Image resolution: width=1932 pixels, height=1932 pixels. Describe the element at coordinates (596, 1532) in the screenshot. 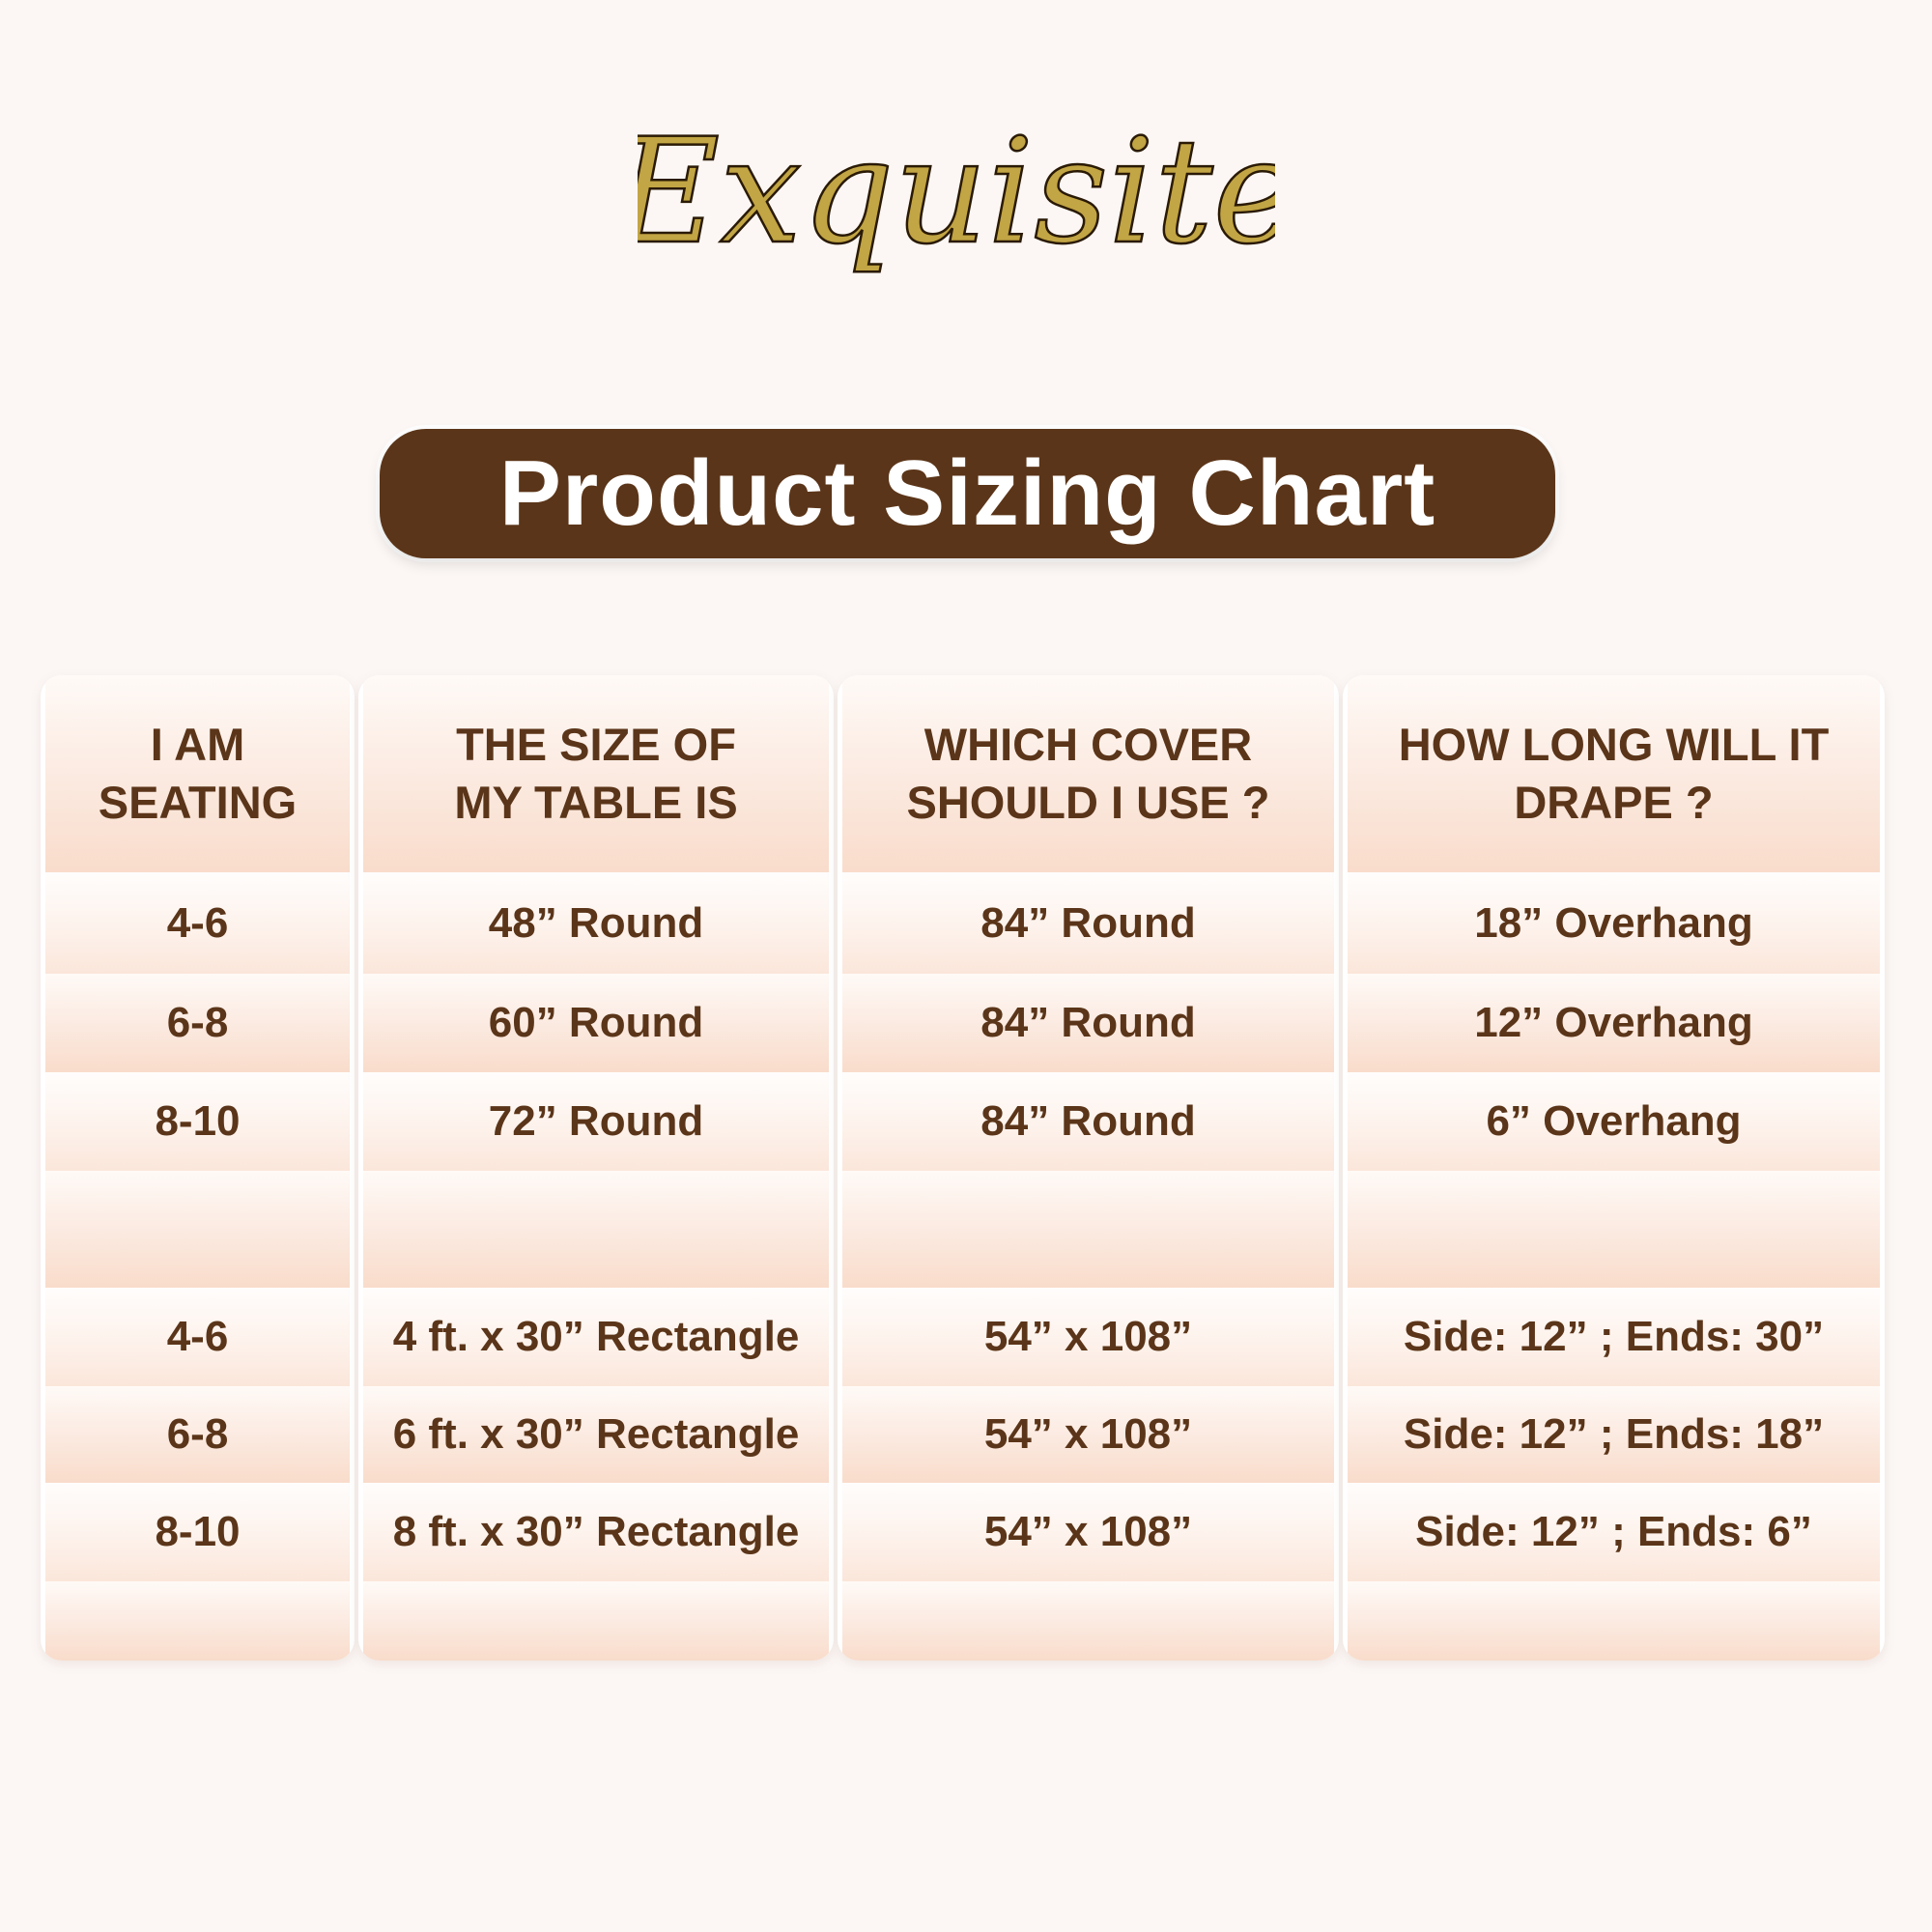

I see `cell-table-size: 8 ft. x 30” Rectangle` at that location.